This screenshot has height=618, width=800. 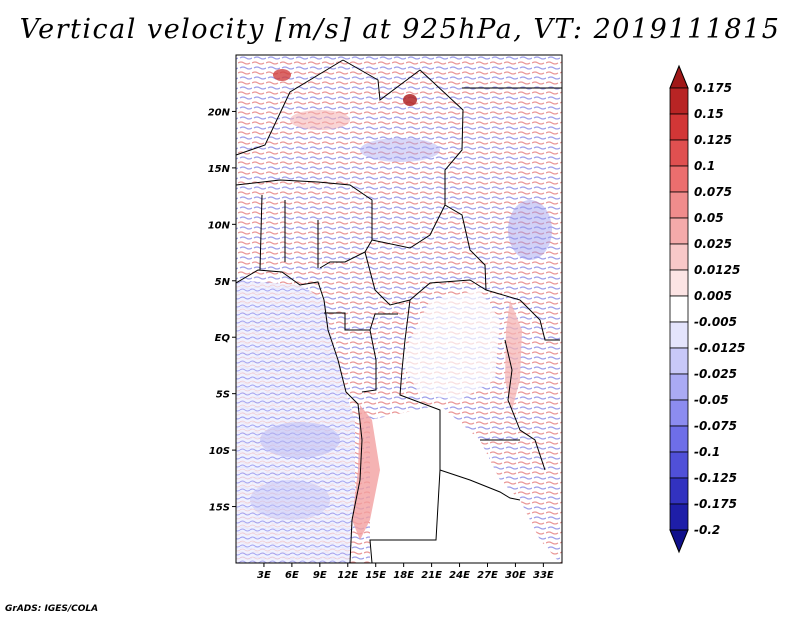 I want to click on colorbar-label: -0.2, so click(x=707, y=530).